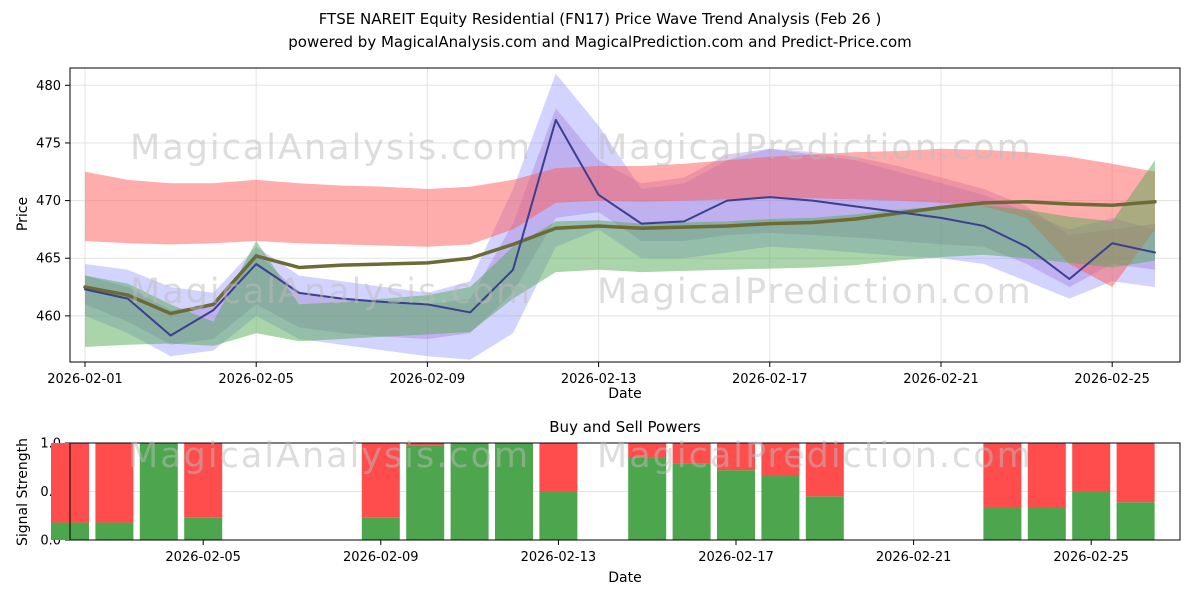 The image size is (1200, 600). What do you see at coordinates (625, 394) in the screenshot?
I see `price-xaxis-label: Date` at bounding box center [625, 394].